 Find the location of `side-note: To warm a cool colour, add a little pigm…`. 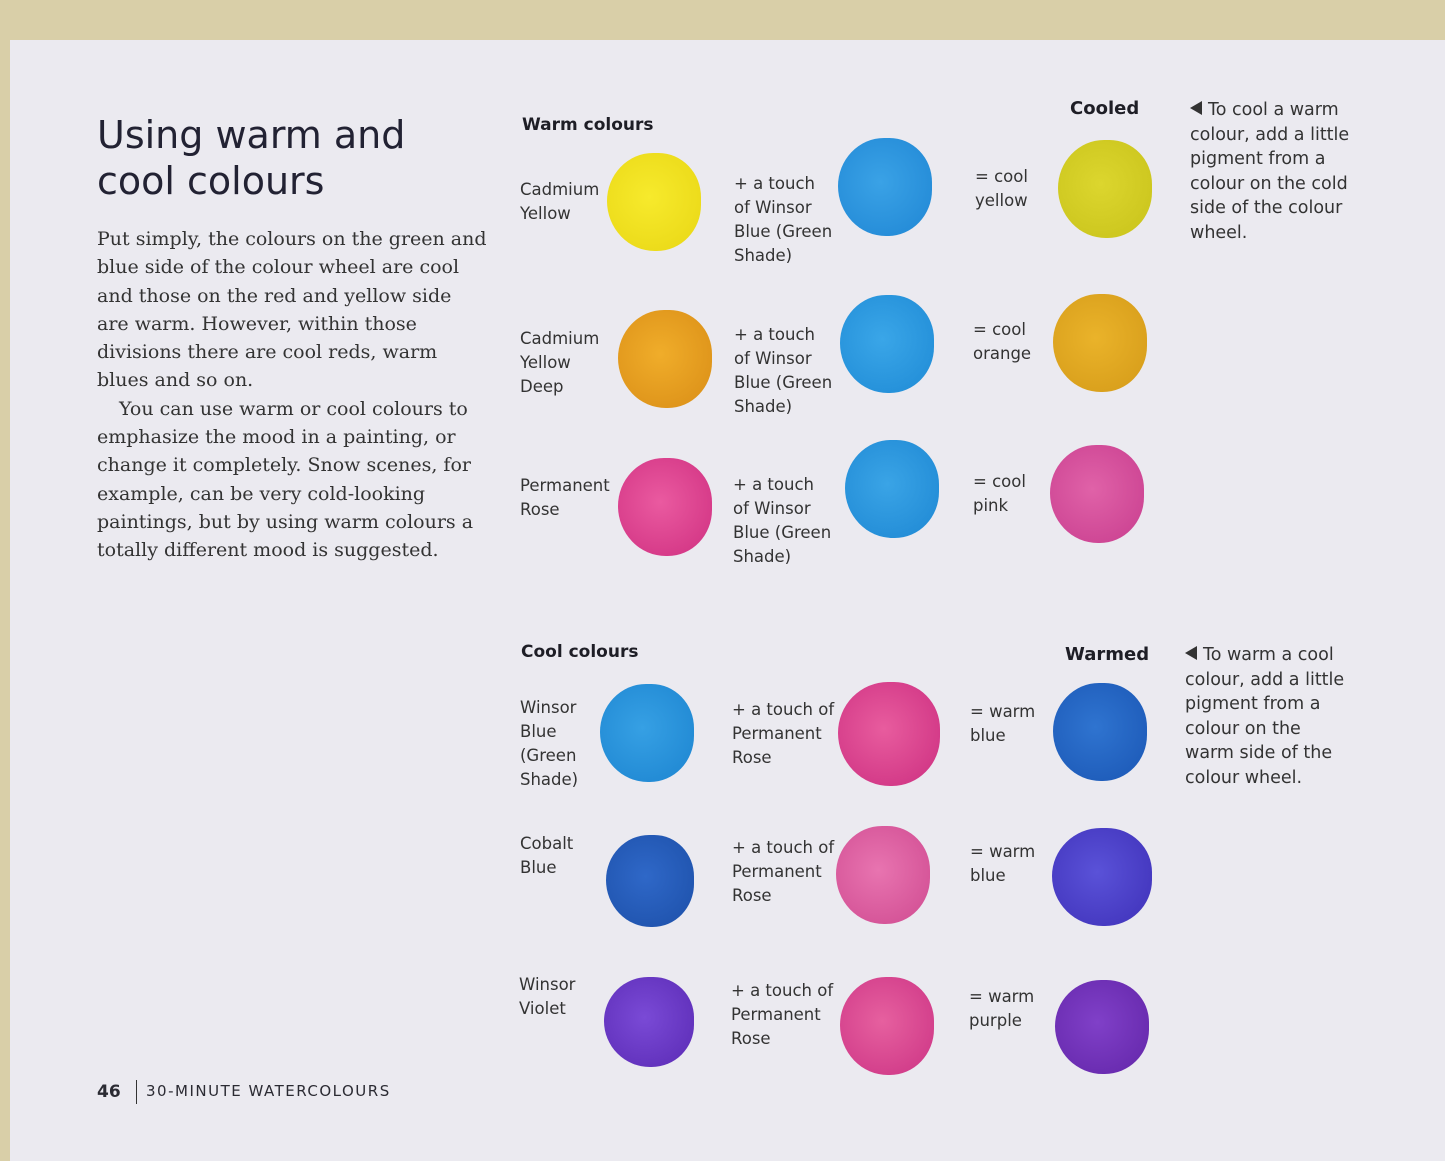

side-note: To warm a cool colour, add a little pigm… is located at coordinates (1270, 716).